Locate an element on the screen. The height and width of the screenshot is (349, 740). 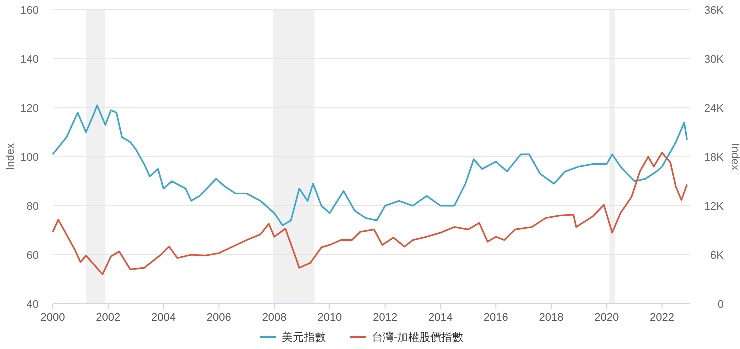
x-tick-label: 2016 is located at coordinates (496, 318).